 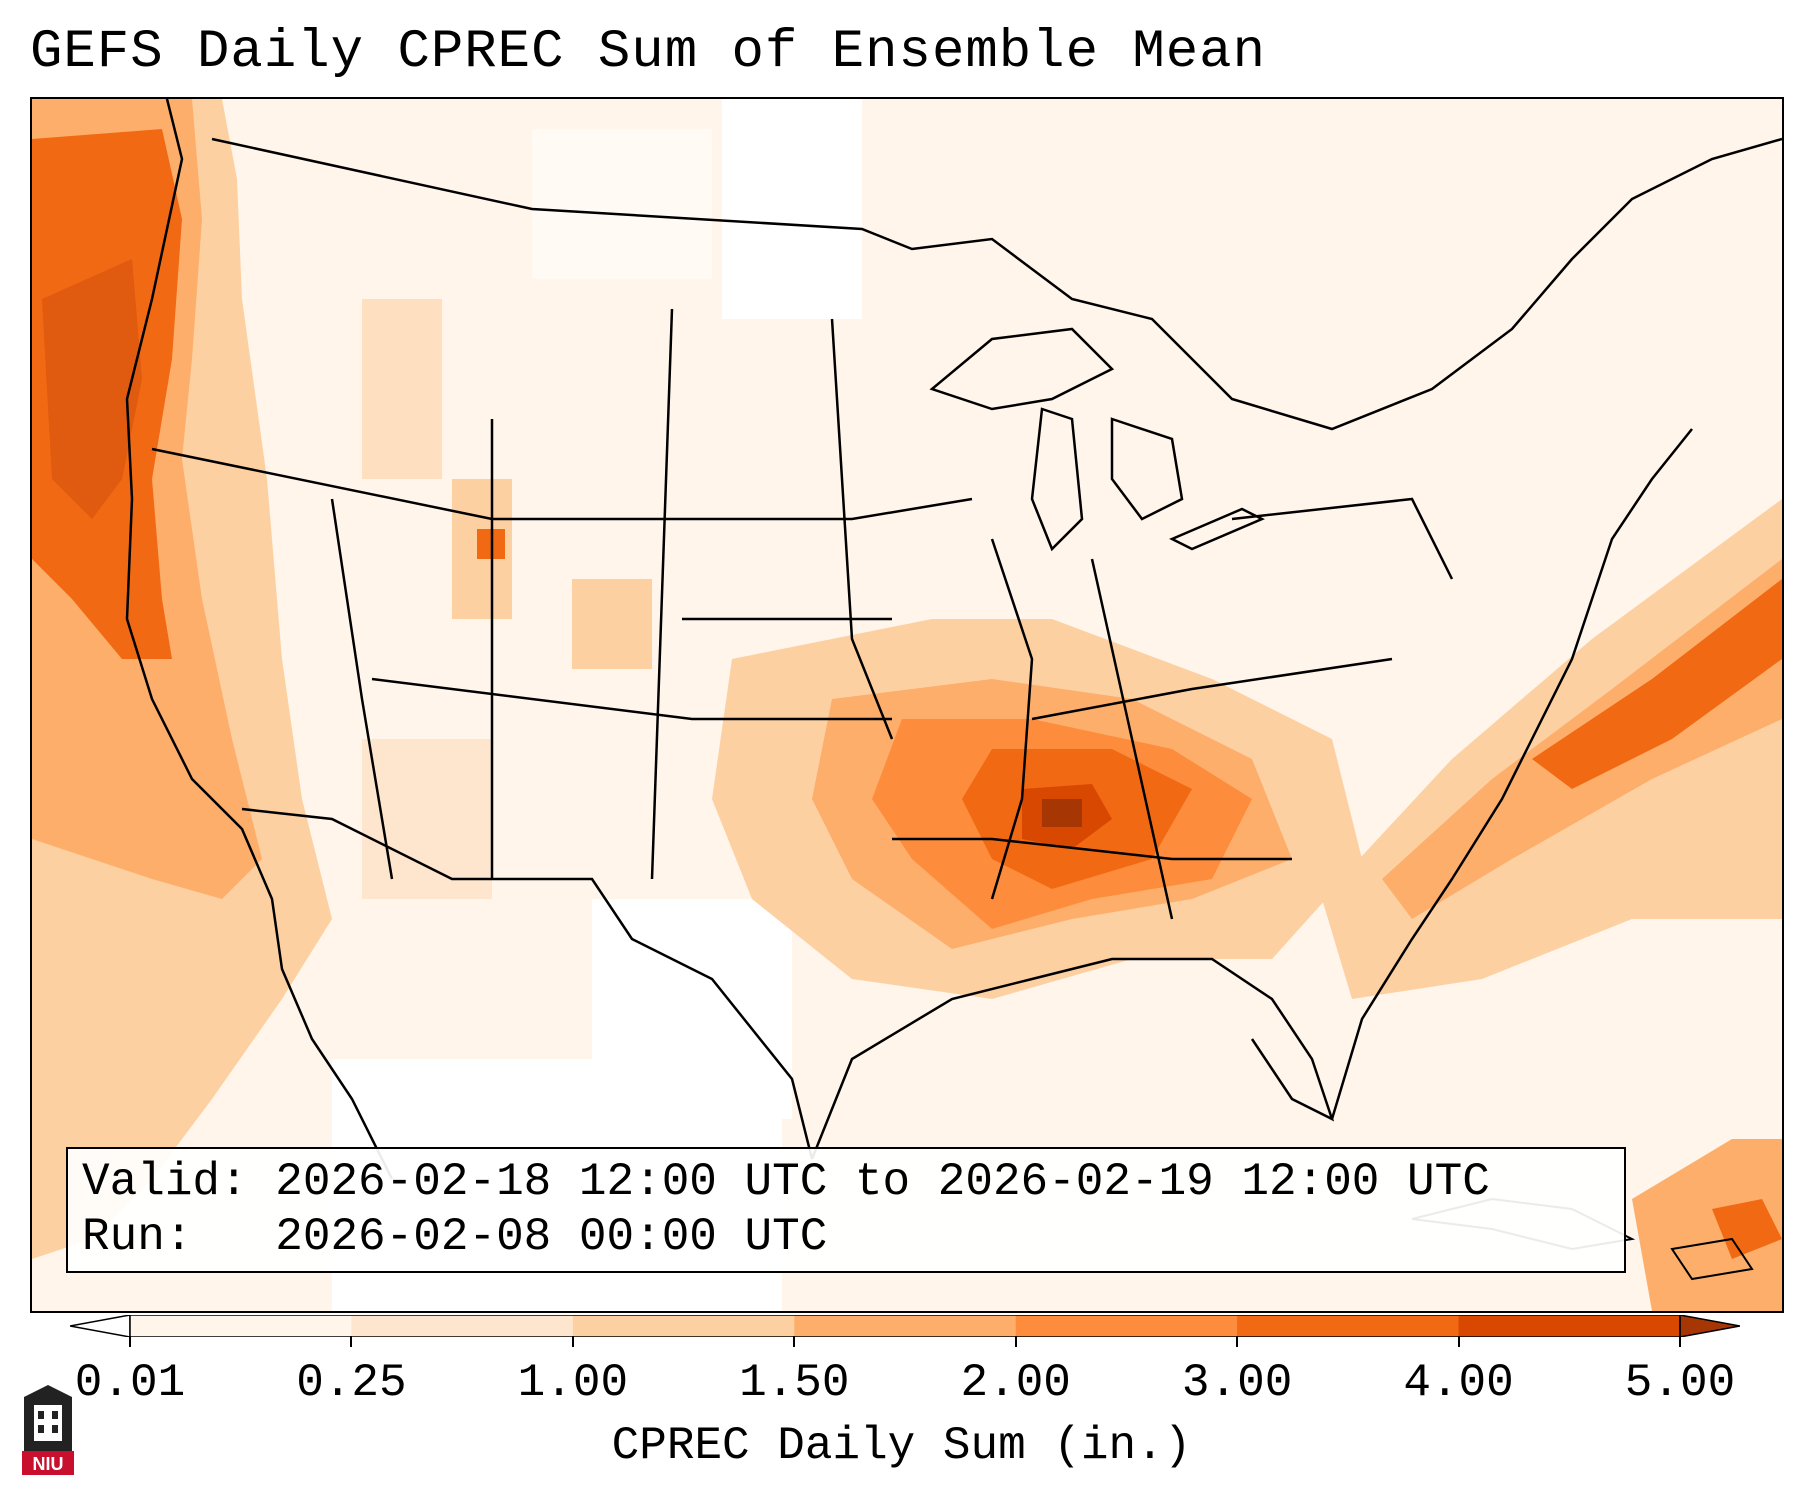 I want to click on caribbean-core, so click(x=1747, y=1229).